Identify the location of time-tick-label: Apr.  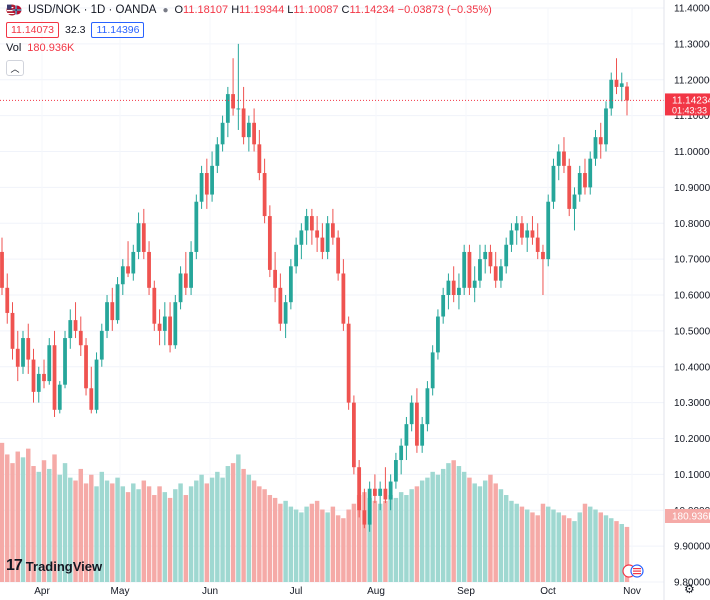
(42, 591).